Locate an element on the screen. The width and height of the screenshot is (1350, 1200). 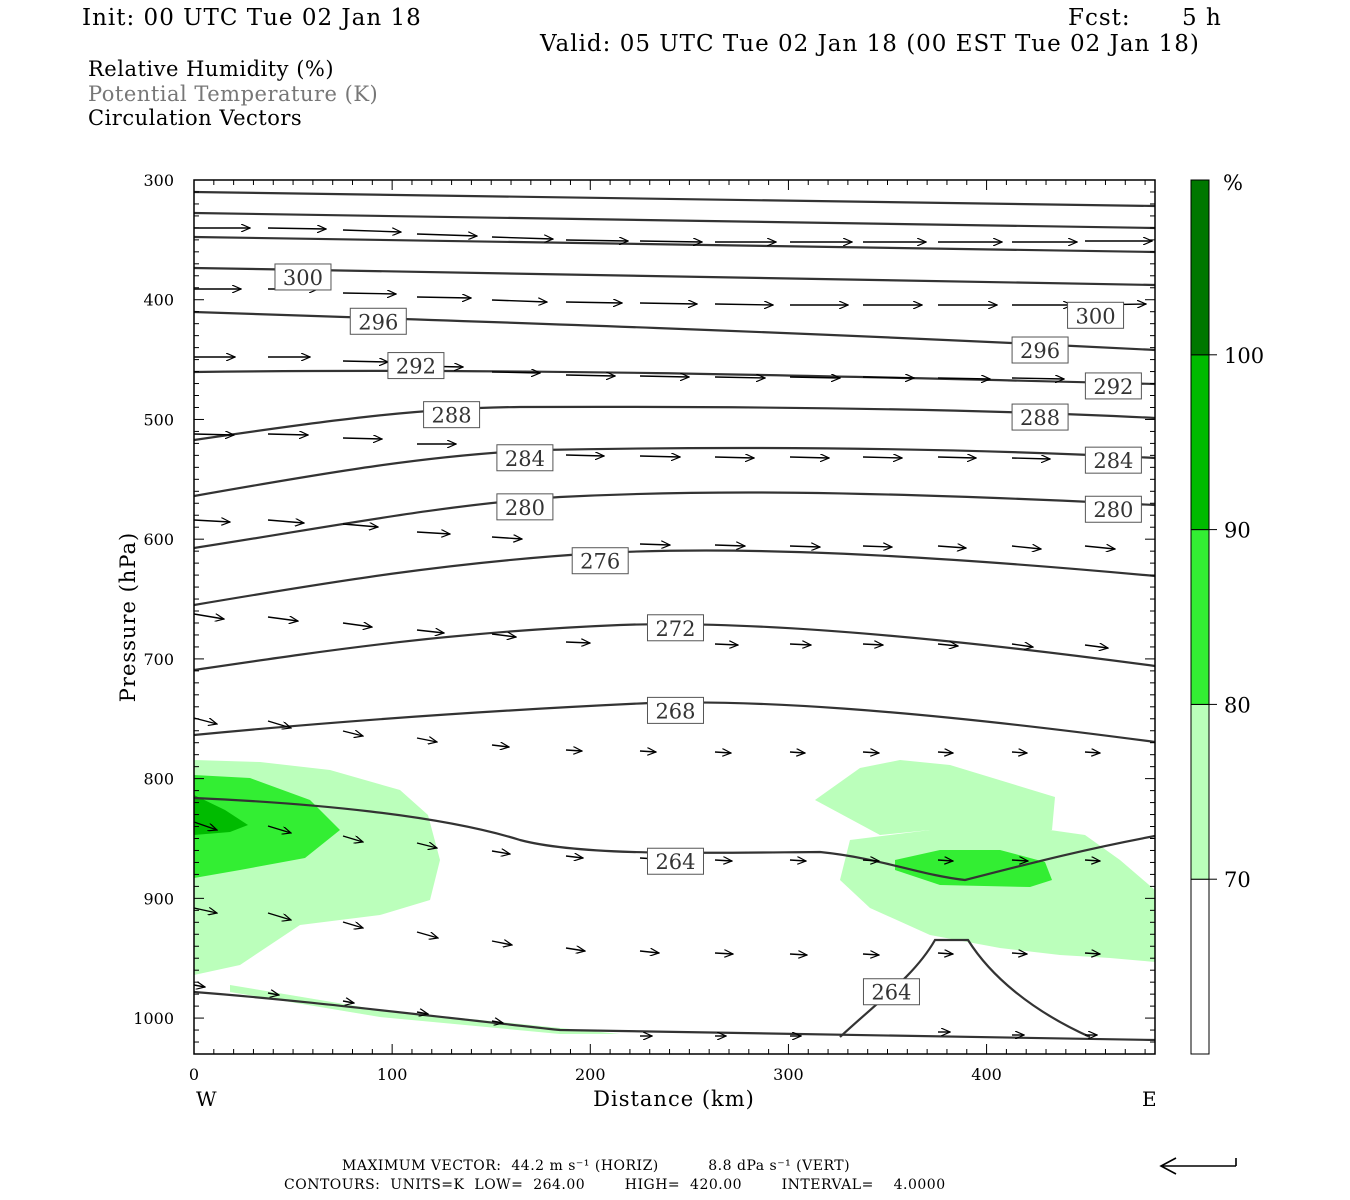
theta-label: 300 is located at coordinates (303, 277).